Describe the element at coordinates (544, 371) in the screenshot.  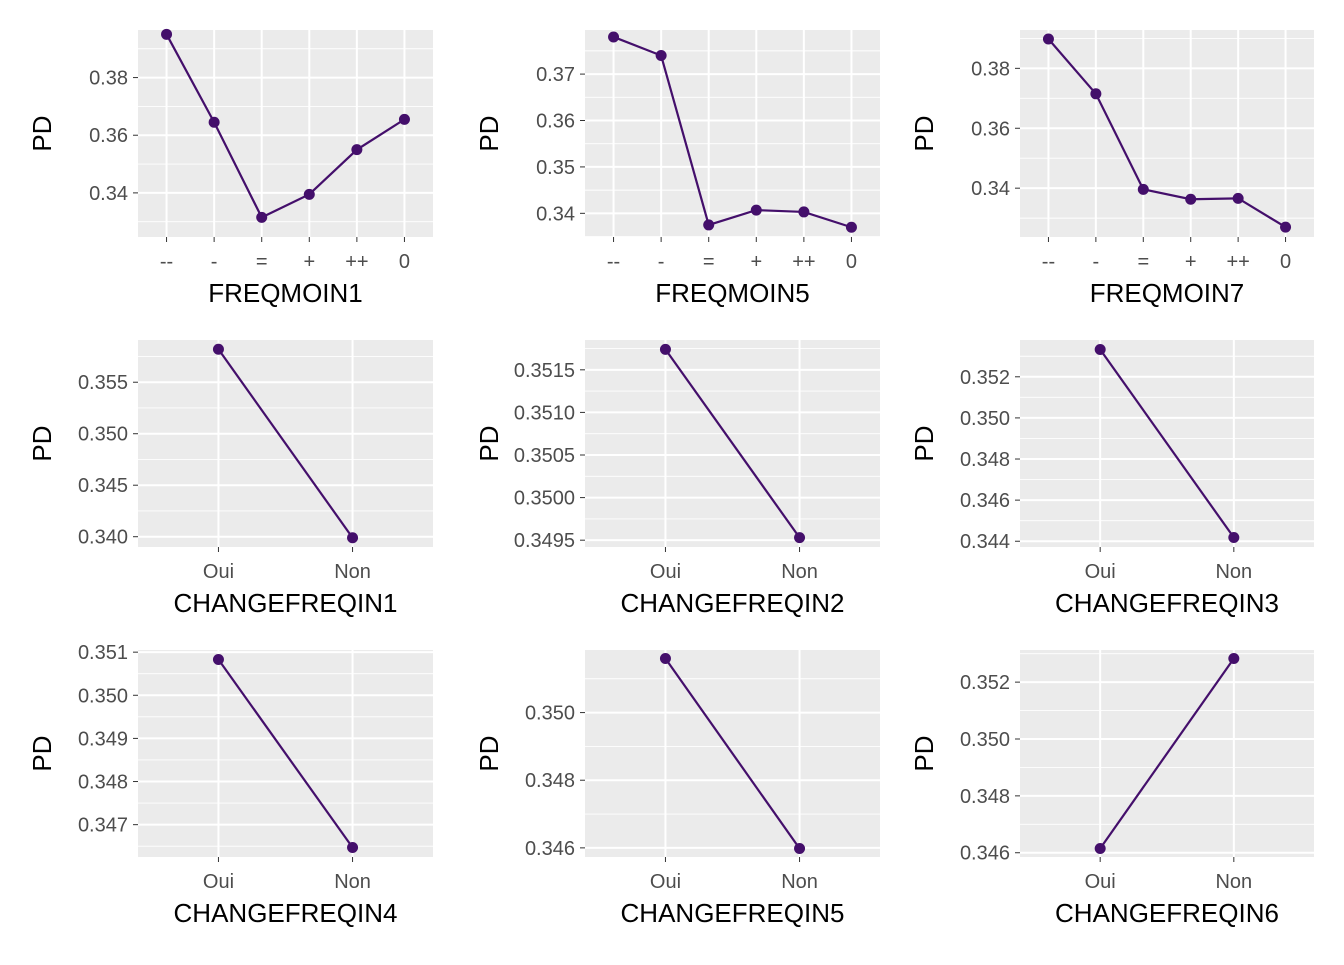
I see `y-tick-label: 0.3515` at that location.